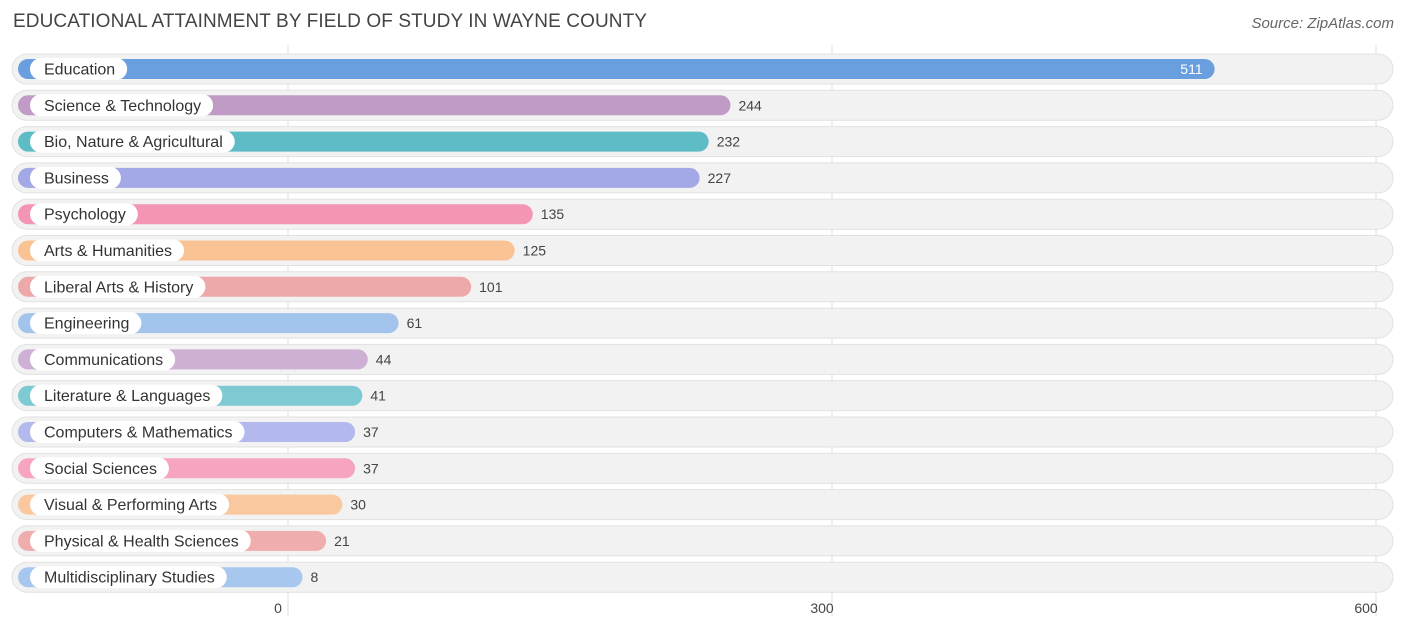  I want to click on bar-row: Social Sciences 37, so click(198, 468).